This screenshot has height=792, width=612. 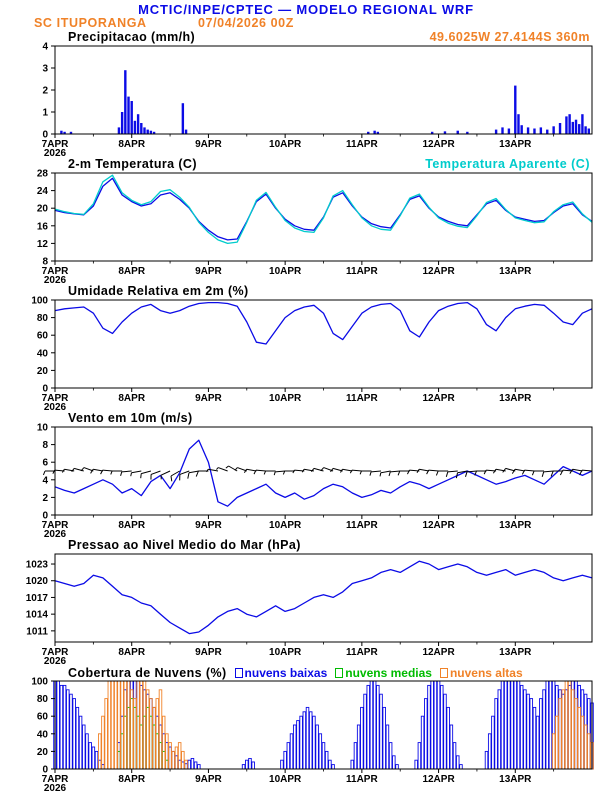 I want to click on legend-temperatura-aparente: Temperatura Aparente (C), so click(x=507, y=164).